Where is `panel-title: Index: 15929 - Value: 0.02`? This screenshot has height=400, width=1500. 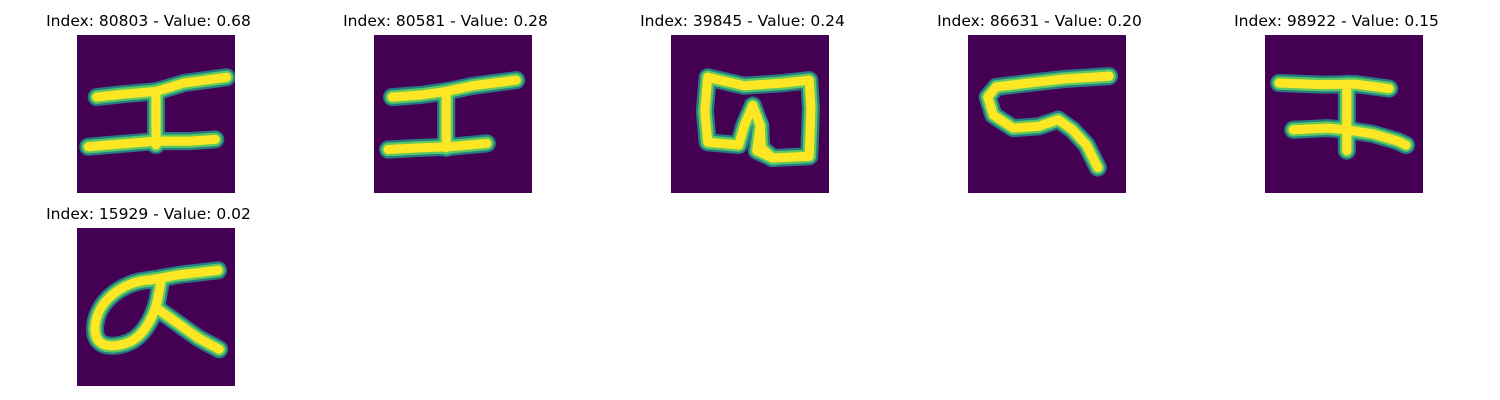
panel-title: Index: 15929 - Value: 0.02 is located at coordinates (148, 214).